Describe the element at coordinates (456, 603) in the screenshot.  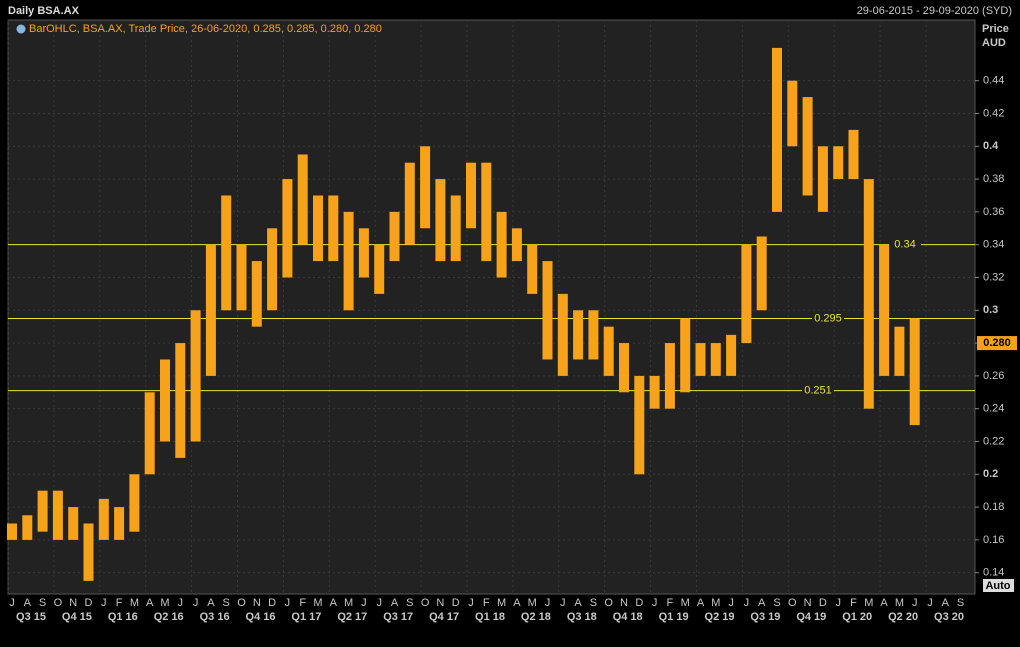
I see `x-tick-label: D` at that location.